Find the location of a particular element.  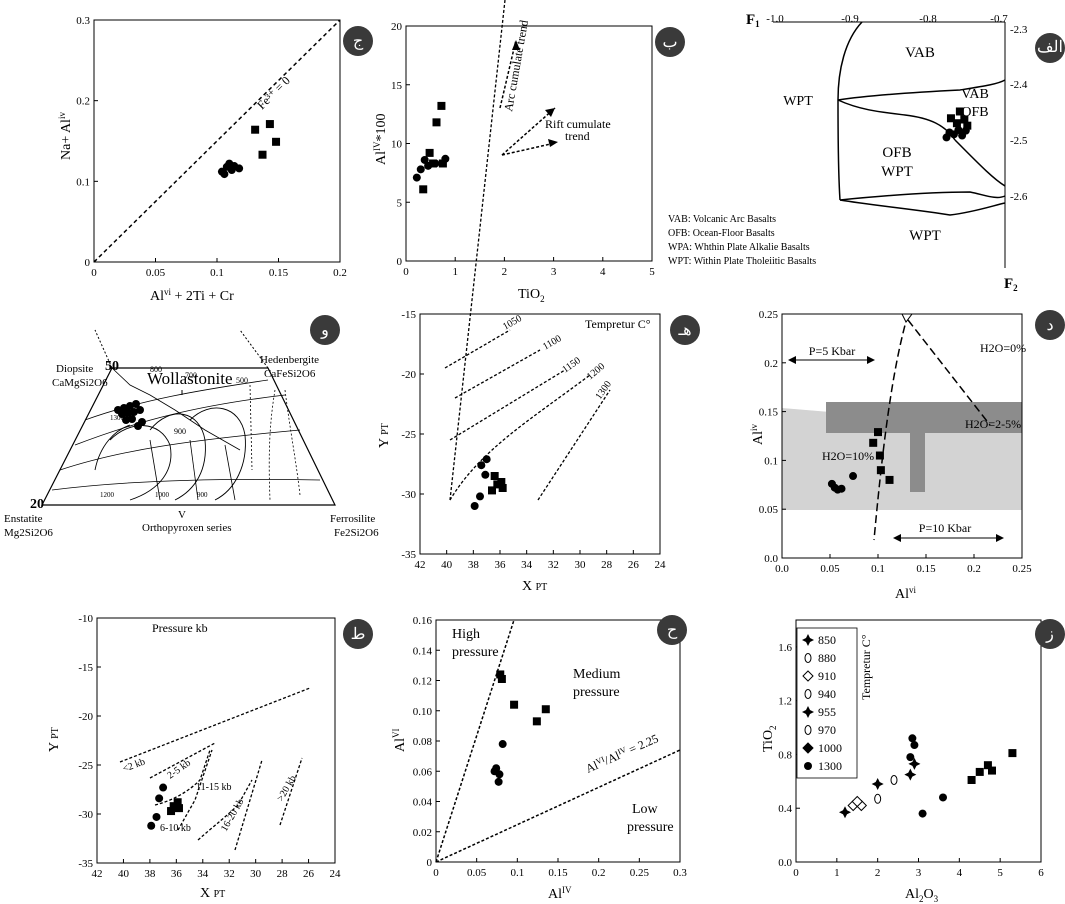

t-ylabel: Y PT is located at coordinates (54, 739).